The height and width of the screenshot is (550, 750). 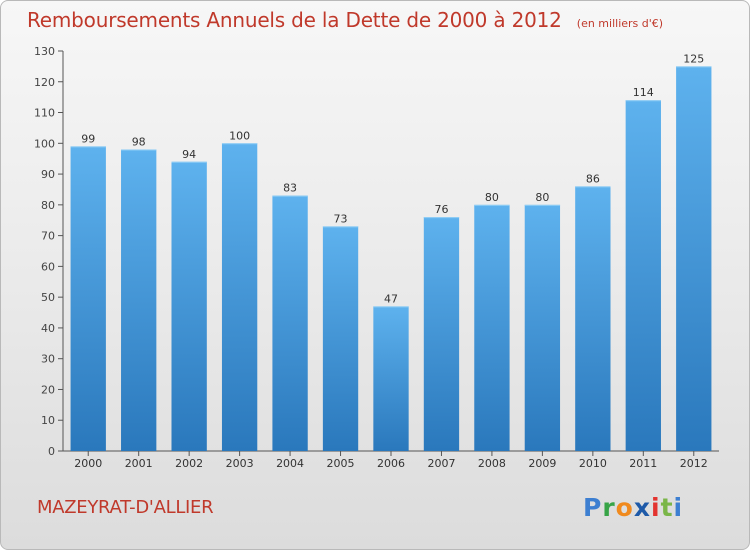 What do you see at coordinates (48, 328) in the screenshot?
I see `y-tick-label: 40` at bounding box center [48, 328].